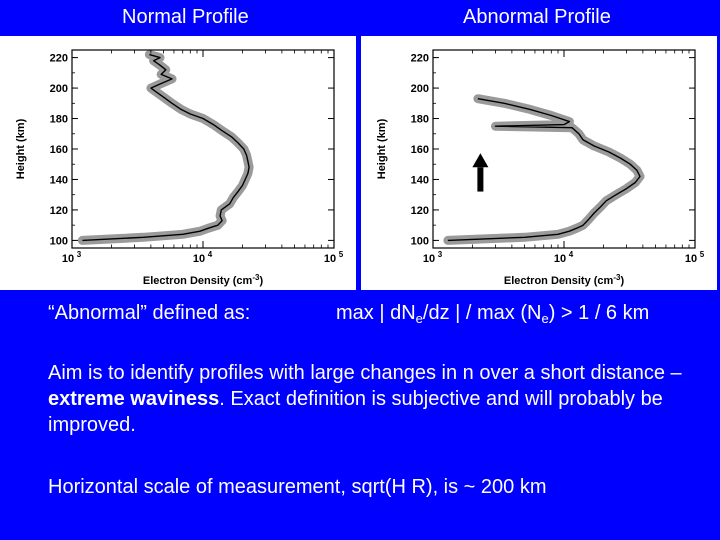  What do you see at coordinates (537, 17) in the screenshot?
I see `right-panel-title: Abnormal Profile` at bounding box center [537, 17].